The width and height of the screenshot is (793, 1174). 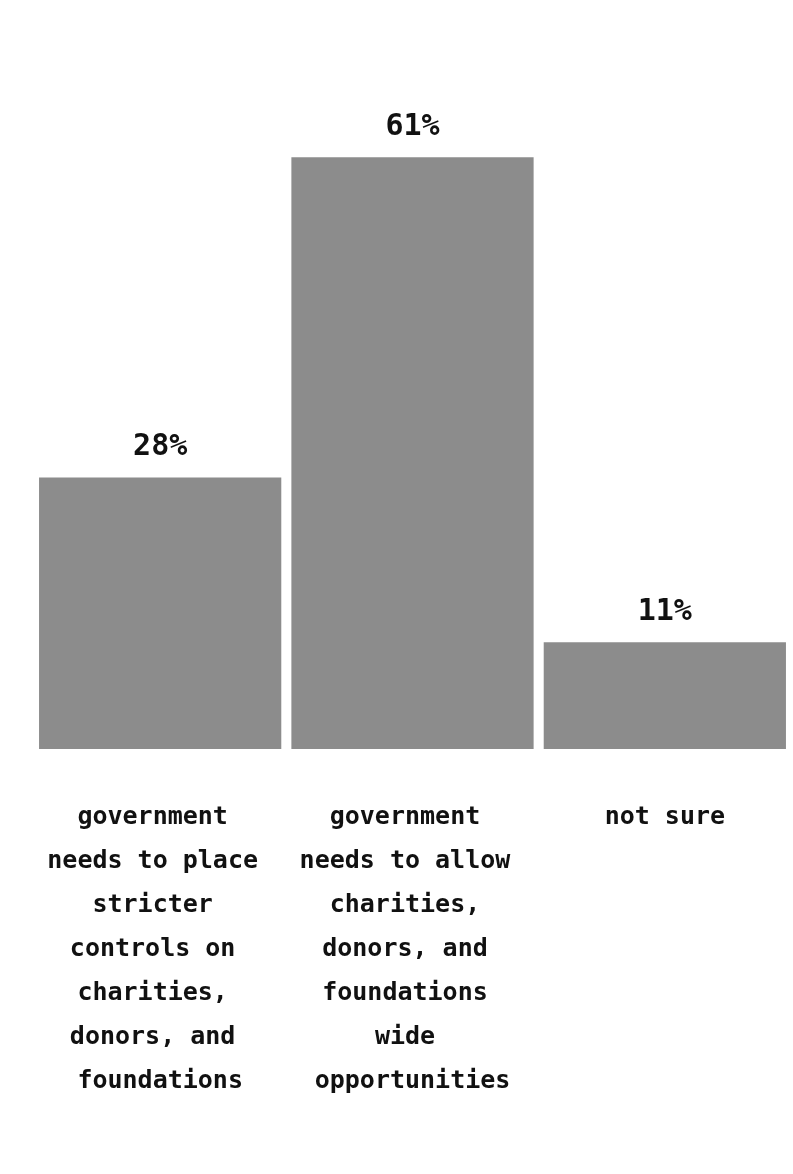 I want to click on data-label: 61%, so click(x=412, y=124).